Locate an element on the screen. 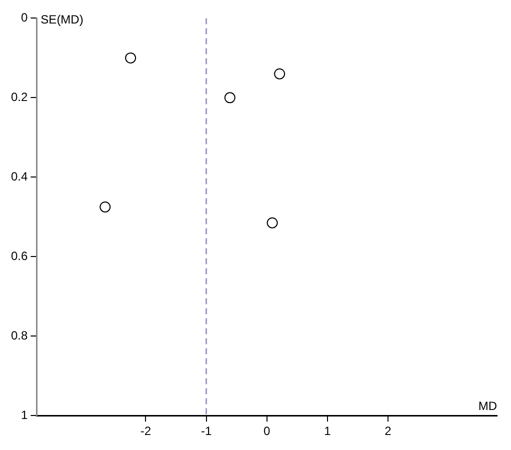 This screenshot has height=450, width=511. y-tick-label: 0.8 is located at coordinates (19, 335).